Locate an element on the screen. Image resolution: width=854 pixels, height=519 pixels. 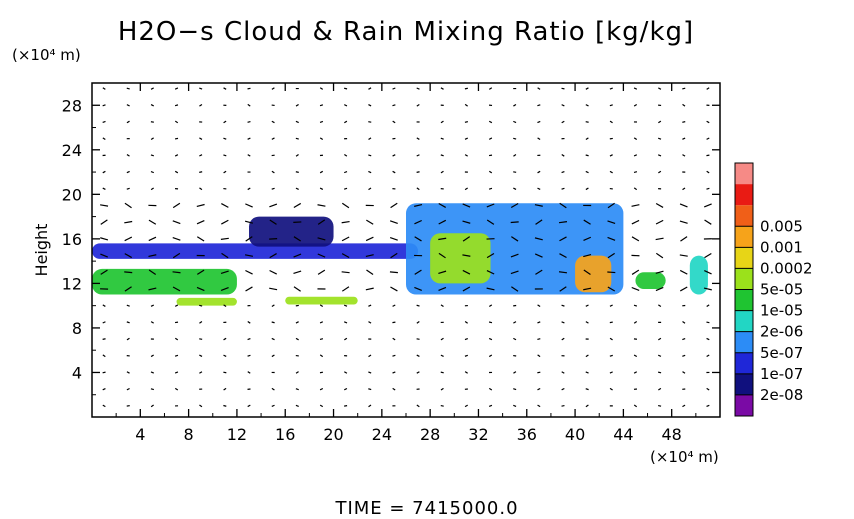
y-tick-label: 28 is located at coordinates (72, 105).